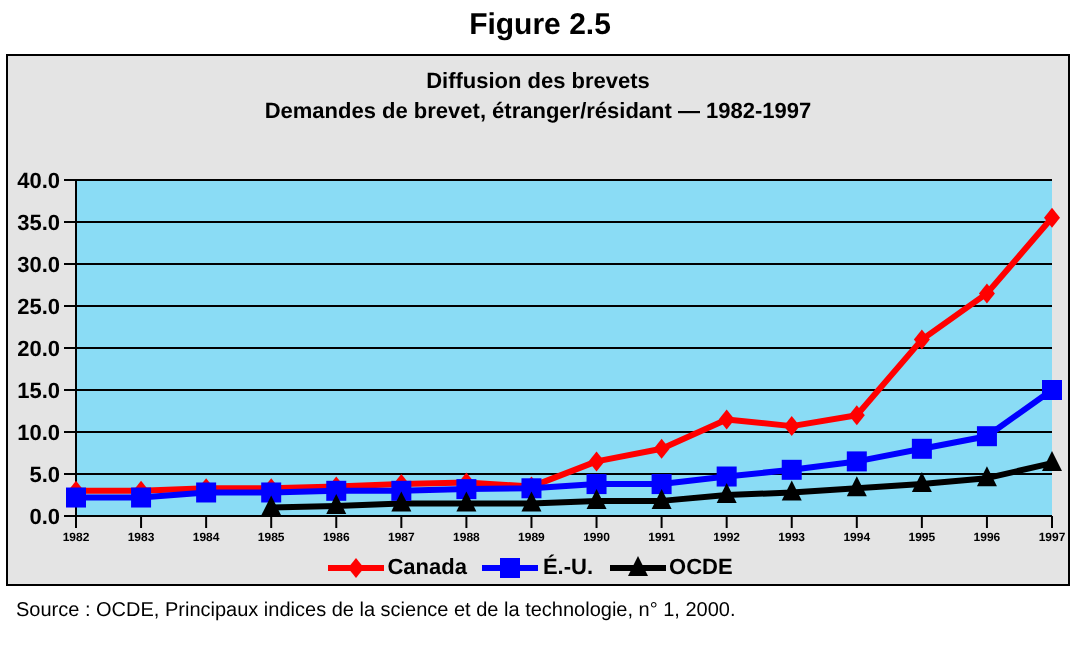  I want to click on y-tick-label: 15.0, so click(38, 391).